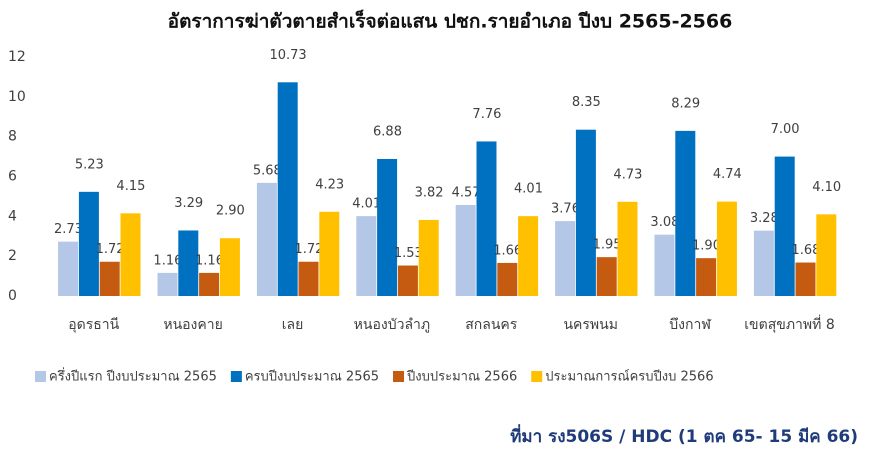 The image size is (871, 462). What do you see at coordinates (392, 325) in the screenshot?
I see `x-tick-label: หนองบัวลำภู` at bounding box center [392, 325].